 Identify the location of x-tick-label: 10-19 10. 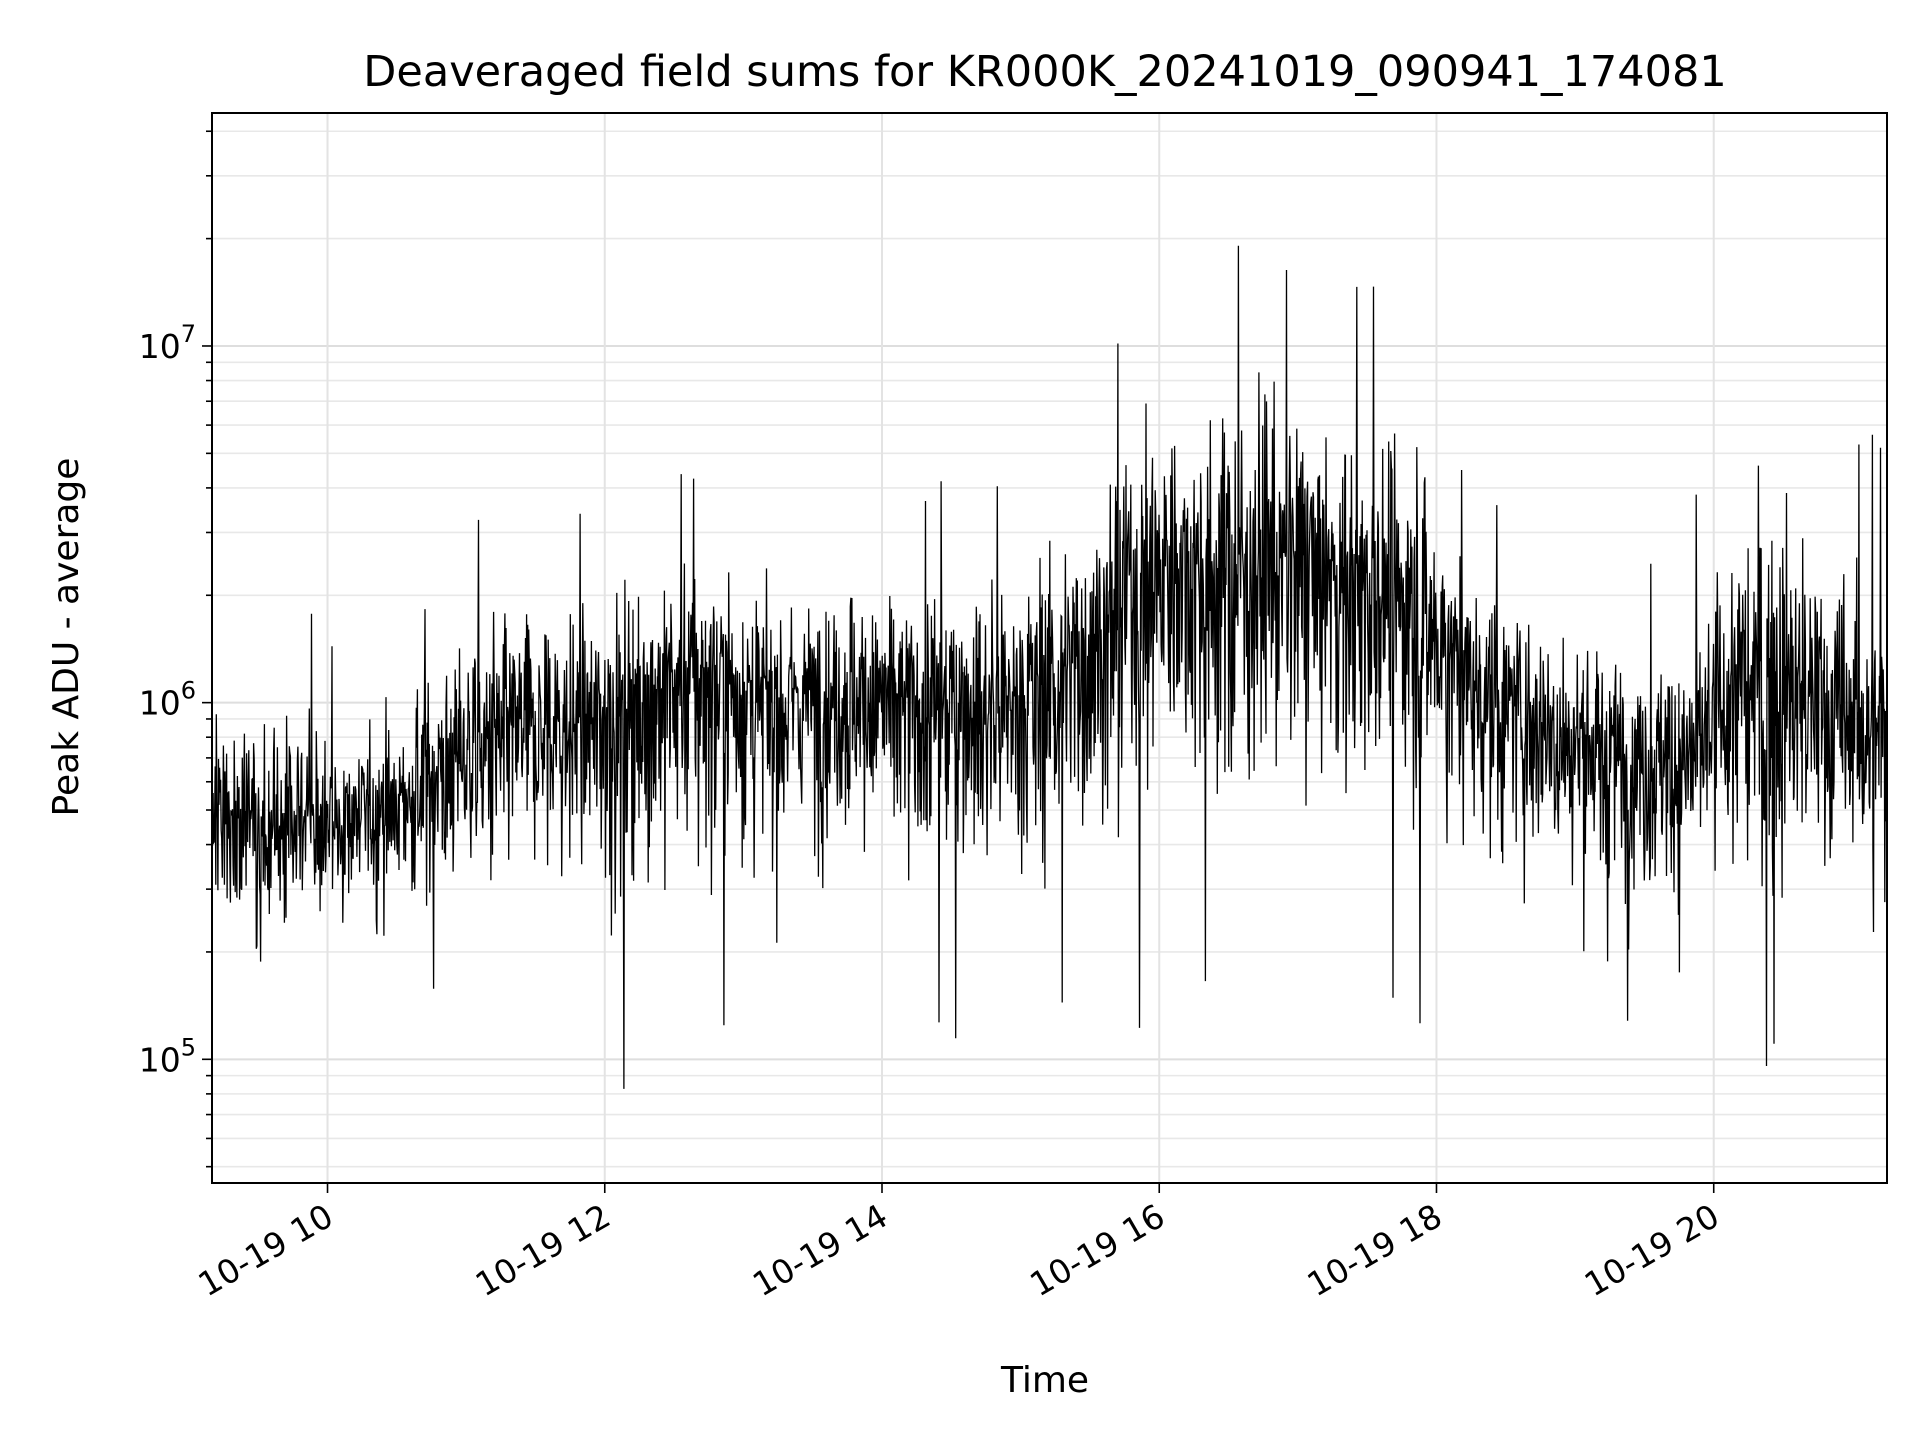
(266, 1250).